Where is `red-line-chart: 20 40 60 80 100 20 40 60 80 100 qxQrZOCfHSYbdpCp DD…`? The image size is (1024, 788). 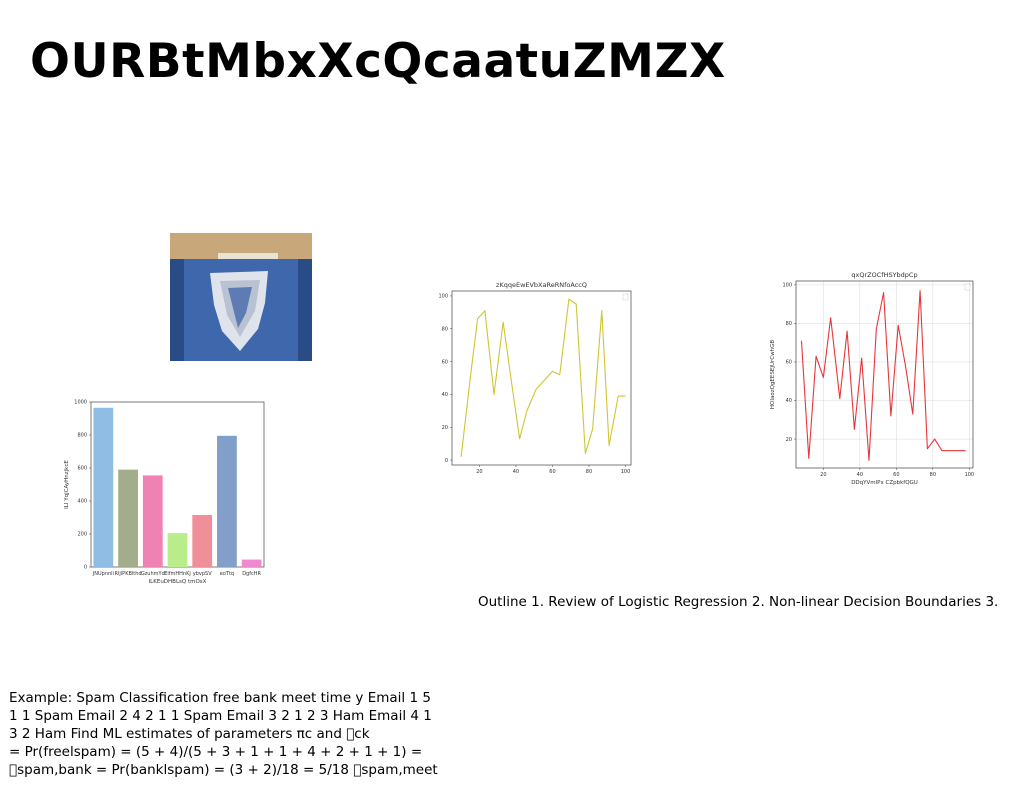
red-line-chart: 20 40 60 80 100 20 40 60 80 100 qxQrZOCfHSYbdpCp DD… is located at coordinates (874, 380).